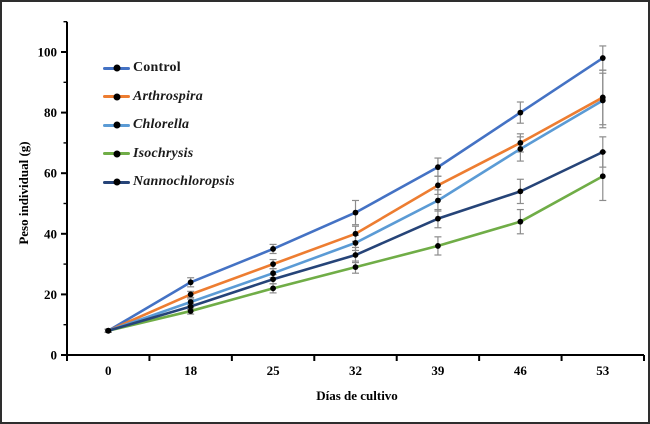 The height and width of the screenshot is (424, 650). I want to click on x-tick-label: 18, so click(191, 370).